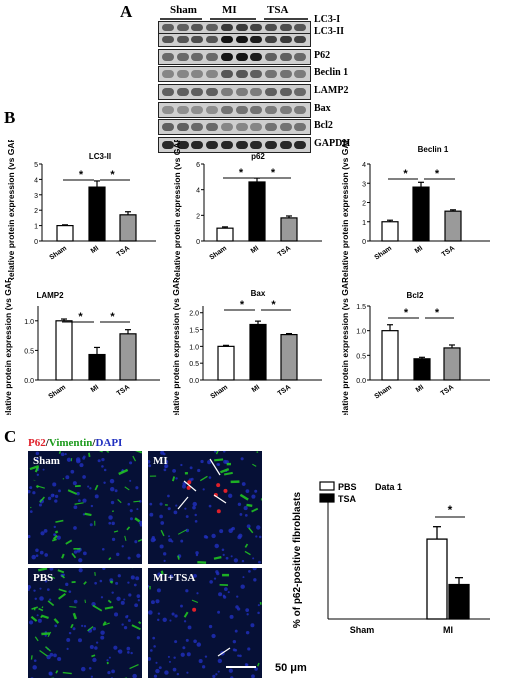 The image size is (520, 679). What do you see at coordinates (126, 11) in the screenshot?
I see `panel-a-letter: A` at bounding box center [126, 11].